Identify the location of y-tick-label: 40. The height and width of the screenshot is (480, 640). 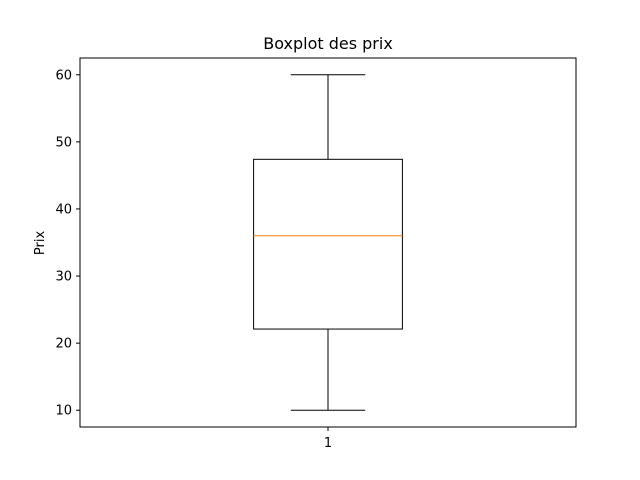
(63, 209).